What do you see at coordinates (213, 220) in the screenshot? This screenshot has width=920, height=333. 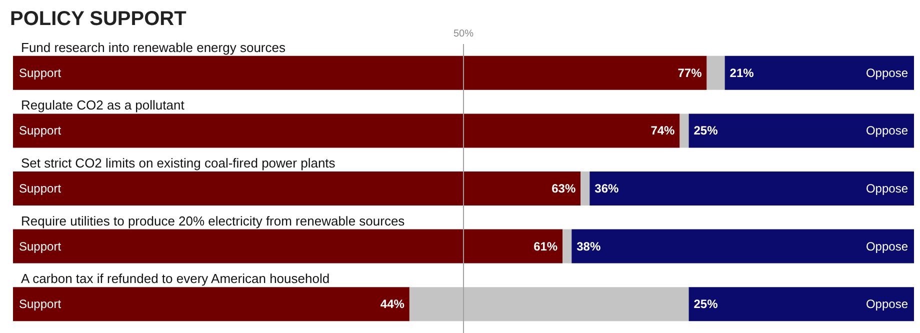 I see `y-tick-label: Require utilities to produce 20% electricity from renewable sources` at bounding box center [213, 220].